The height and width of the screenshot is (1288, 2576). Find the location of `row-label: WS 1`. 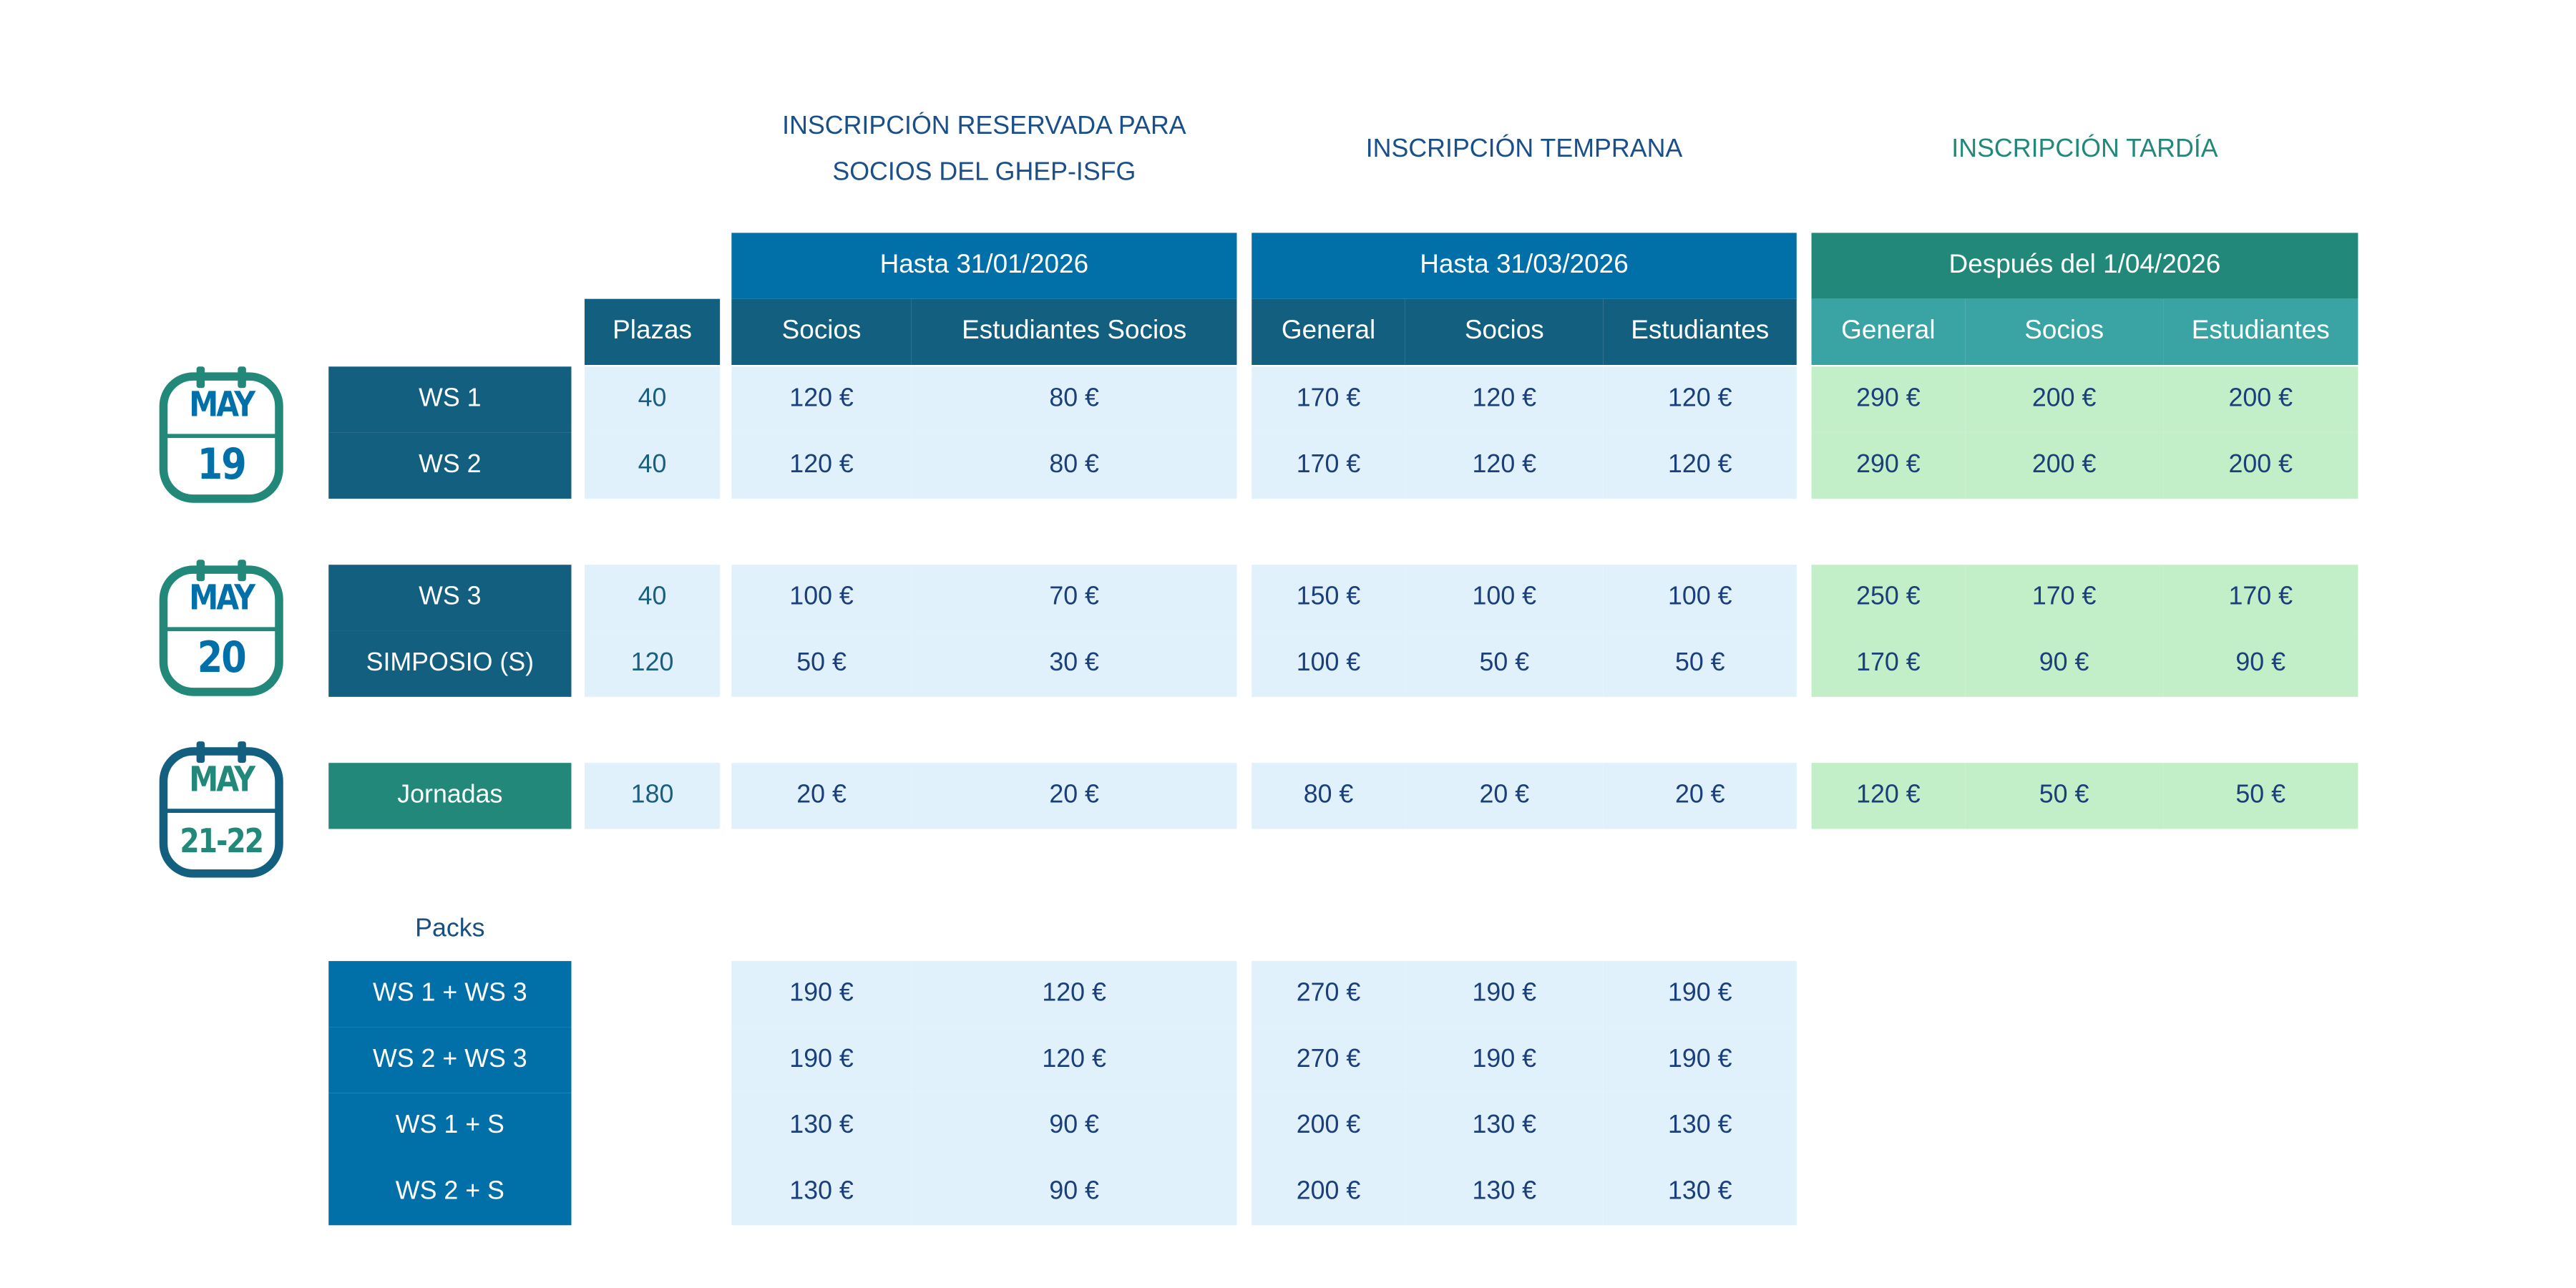

row-label: WS 1 is located at coordinates (450, 399).